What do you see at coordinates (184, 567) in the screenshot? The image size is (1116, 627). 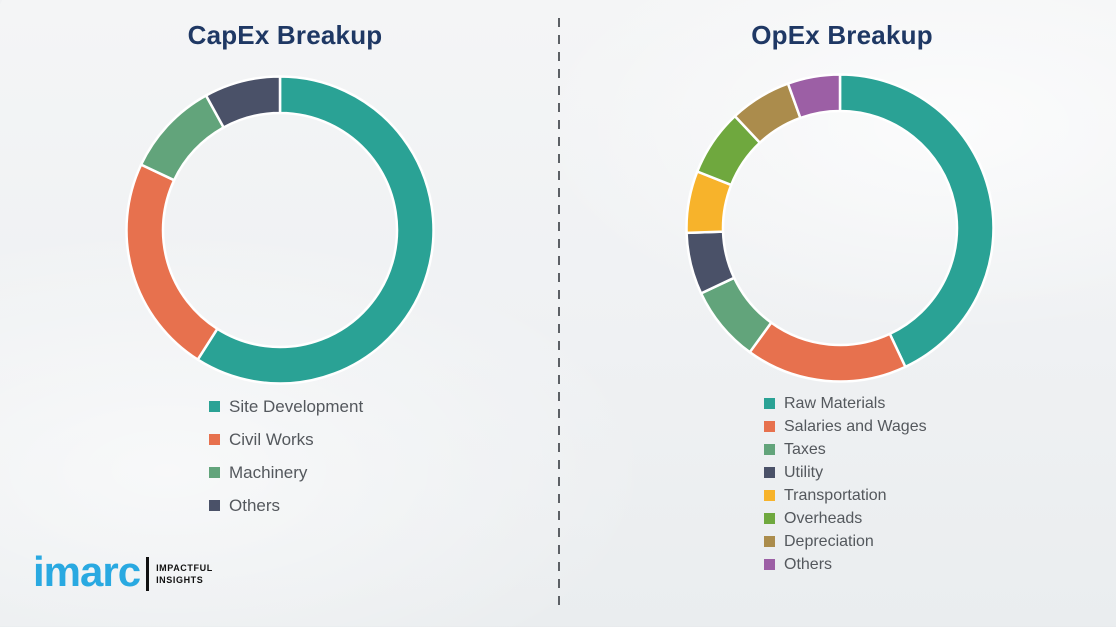 I see `imarc-tagline-line1: IMPACTFUL` at bounding box center [184, 567].